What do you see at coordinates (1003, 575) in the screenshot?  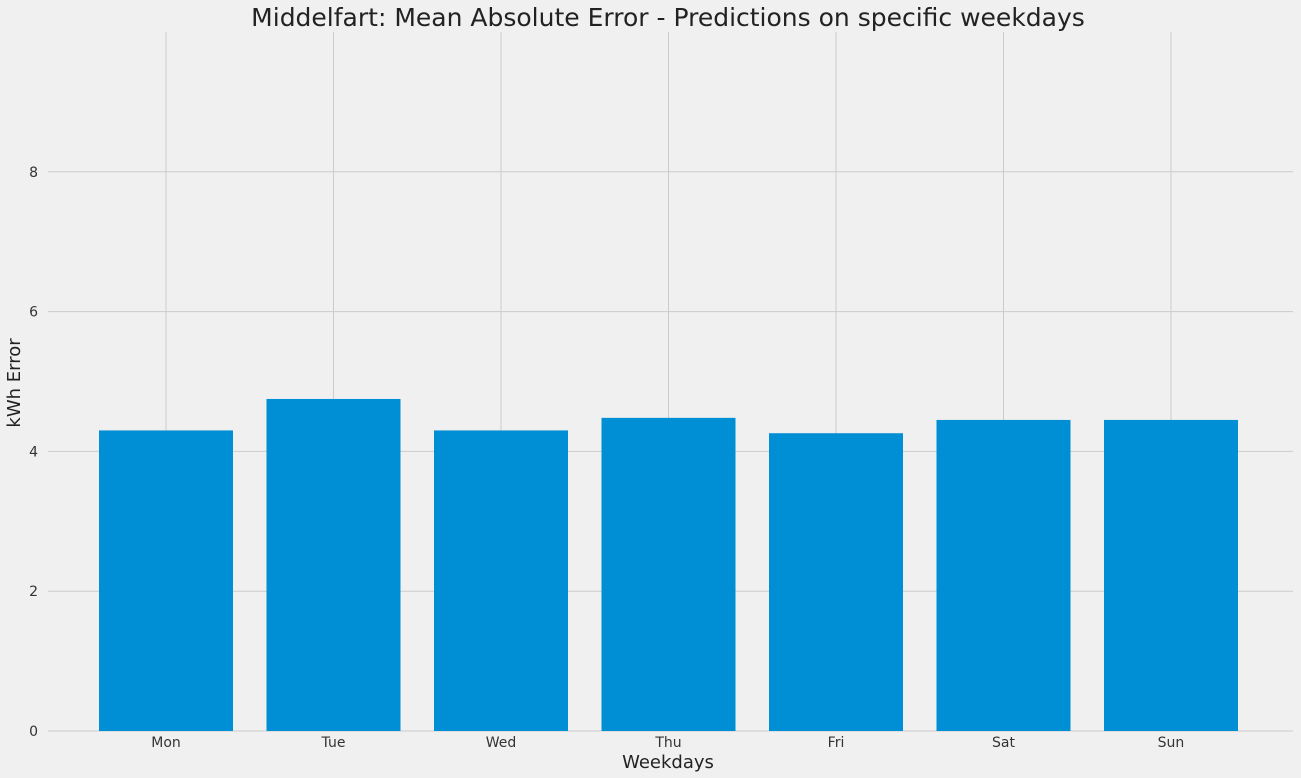 I see `bar-sat` at bounding box center [1003, 575].